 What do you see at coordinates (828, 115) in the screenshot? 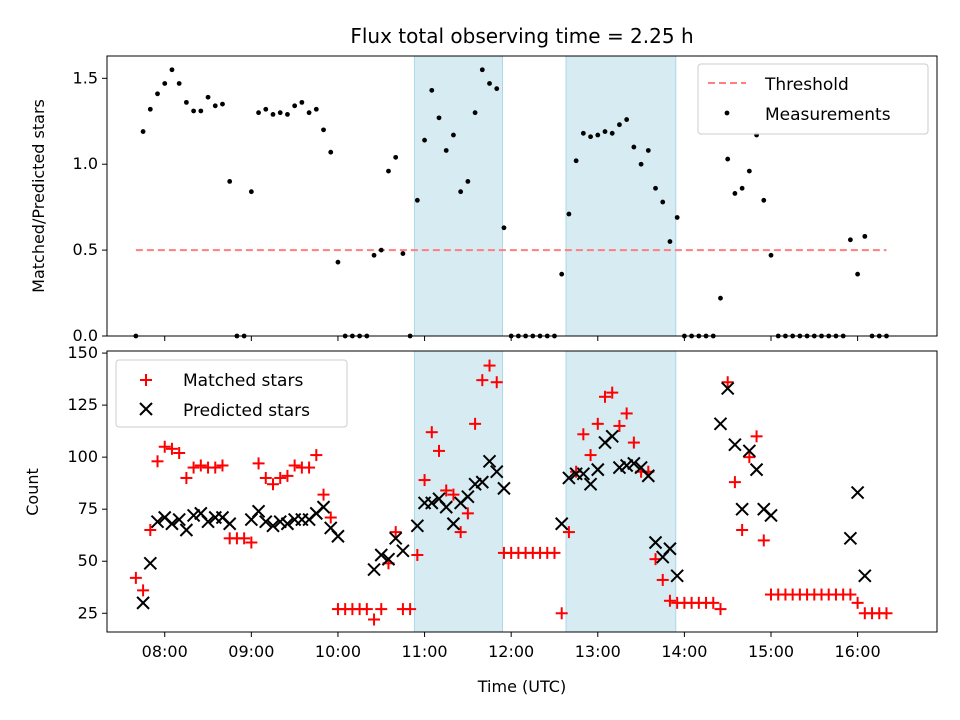
I see `measurements-legend-label: Measurements` at bounding box center [828, 115].